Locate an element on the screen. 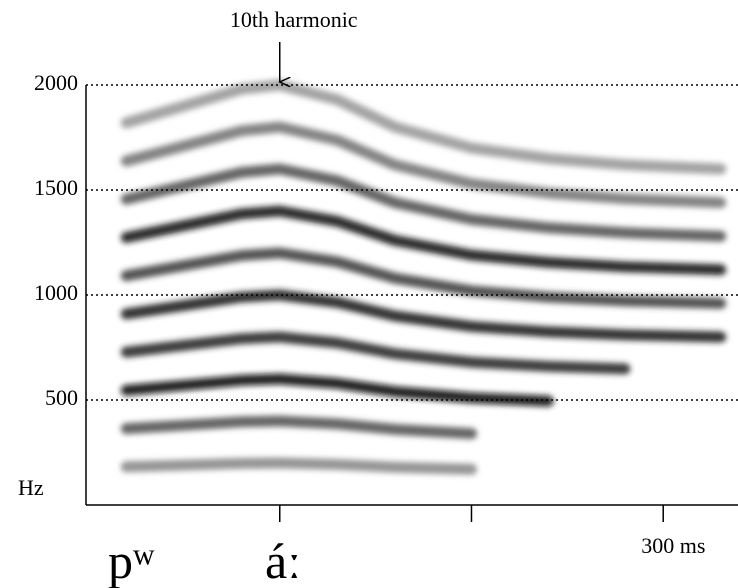 The height and width of the screenshot is (588, 738). y-tick-label: 2000 is located at coordinates (56, 82).